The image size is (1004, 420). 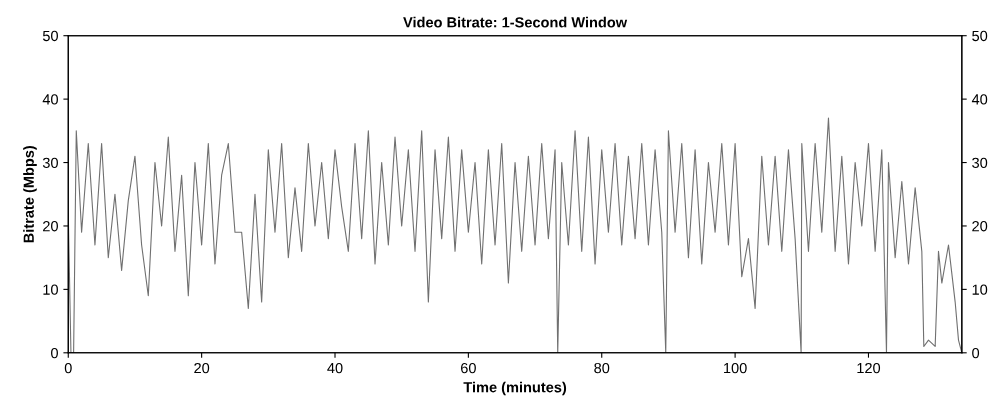 I want to click on y2-tick-label: 0, so click(x=976, y=353).